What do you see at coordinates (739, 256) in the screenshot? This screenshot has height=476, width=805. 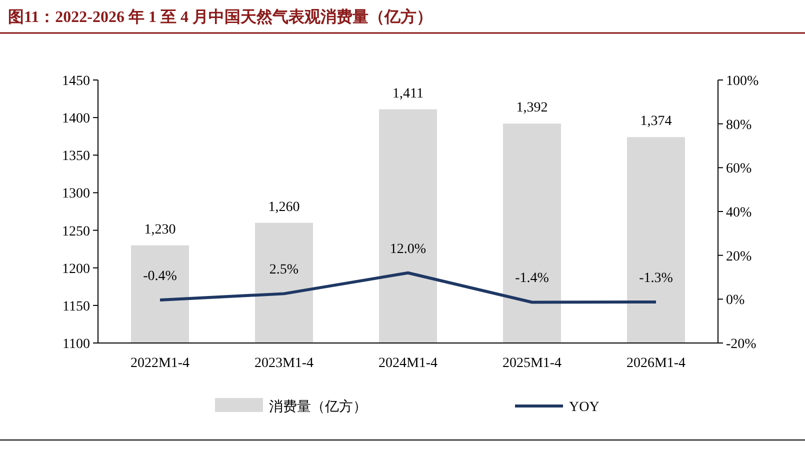 I see `y2-tick-label: 20%` at bounding box center [739, 256].